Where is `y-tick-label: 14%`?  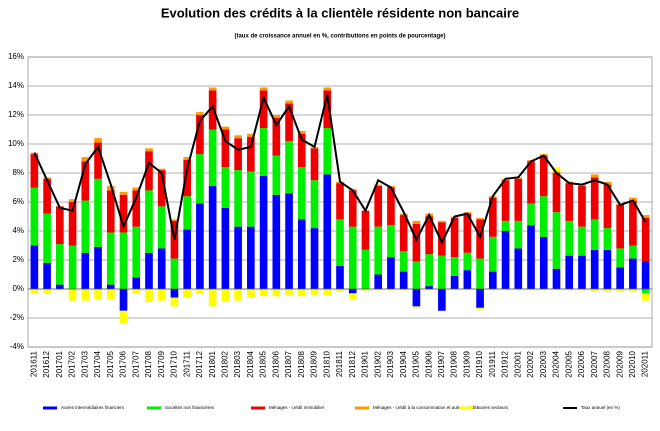 y-tick-label: 14% is located at coordinates (16, 85).